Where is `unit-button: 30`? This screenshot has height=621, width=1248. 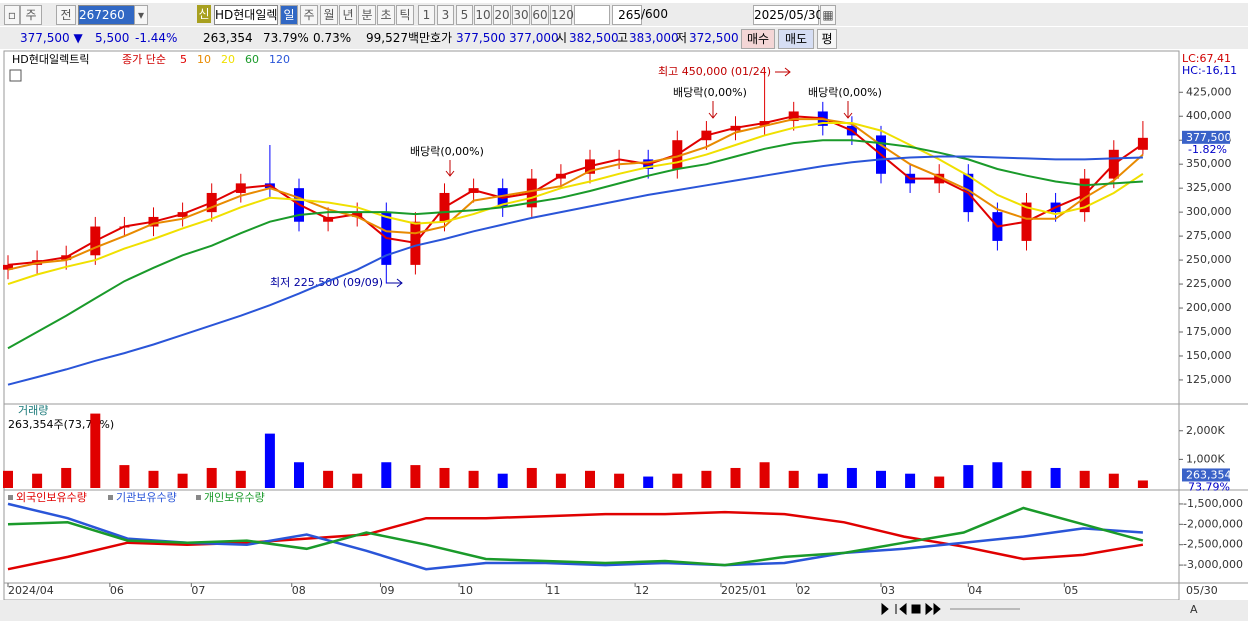
unit-button: 30 is located at coordinates (521, 15).